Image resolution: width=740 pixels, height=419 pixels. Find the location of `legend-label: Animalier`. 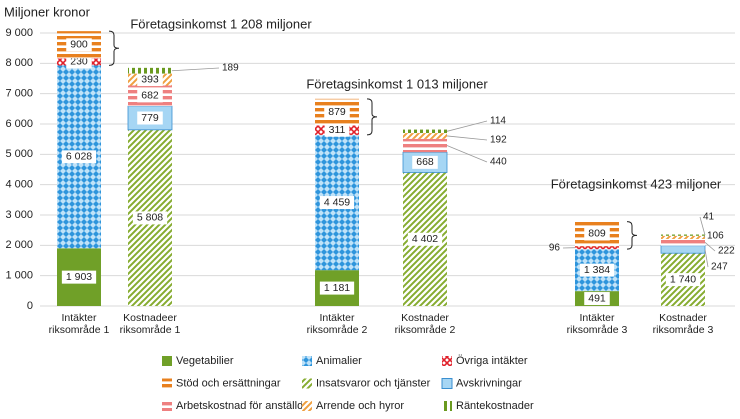

legend-label: Animalier is located at coordinates (339, 361).